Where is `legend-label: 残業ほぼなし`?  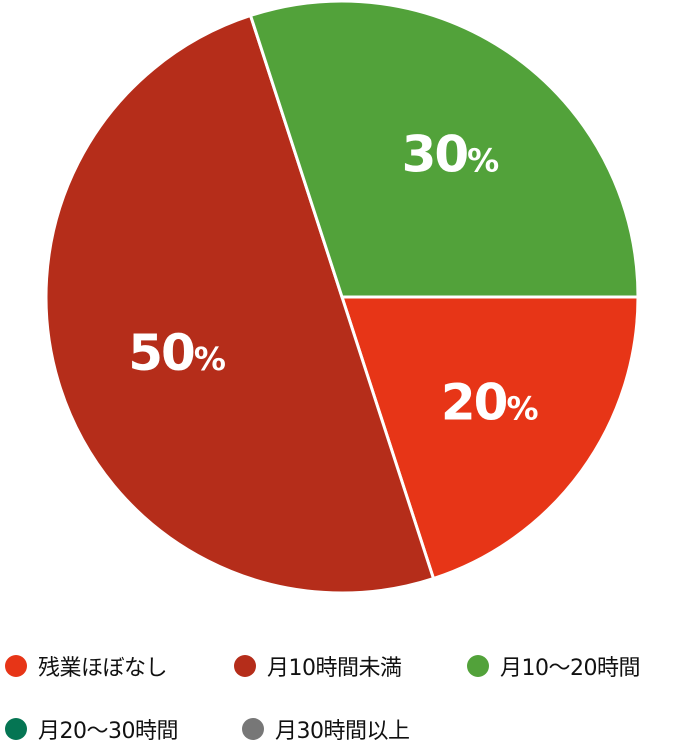 legend-label: 残業ほぼなし is located at coordinates (103, 668).